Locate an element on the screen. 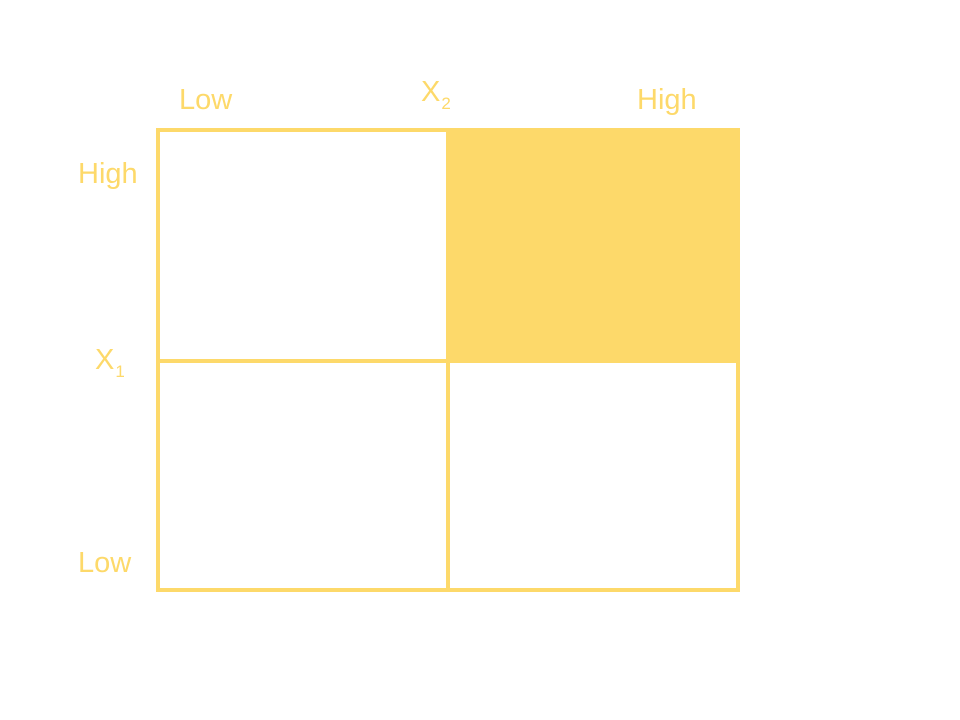 The height and width of the screenshot is (720, 960). x2-axis-name: X2 is located at coordinates (436, 94).